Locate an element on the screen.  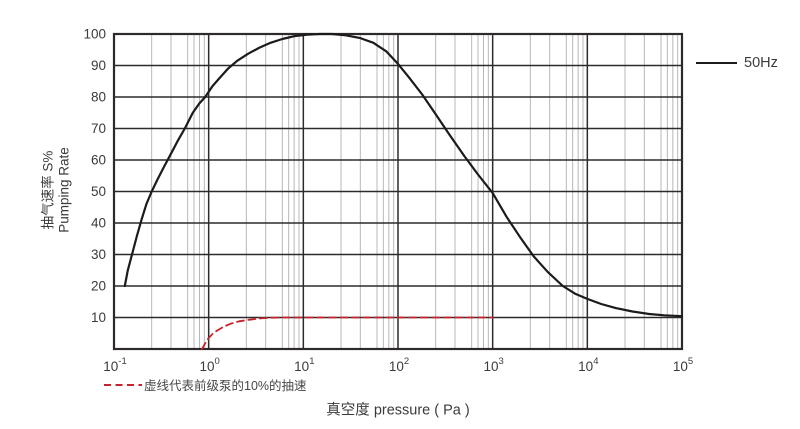
legend-label: 50Hz is located at coordinates (761, 63).